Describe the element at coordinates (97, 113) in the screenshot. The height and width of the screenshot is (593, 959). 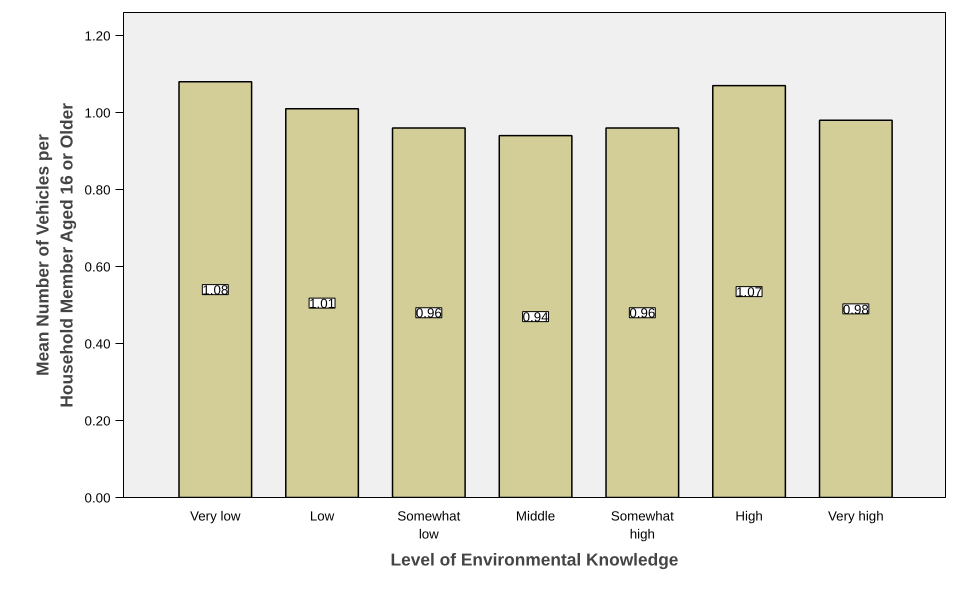
I see `y-tick-label: 1.00` at that location.